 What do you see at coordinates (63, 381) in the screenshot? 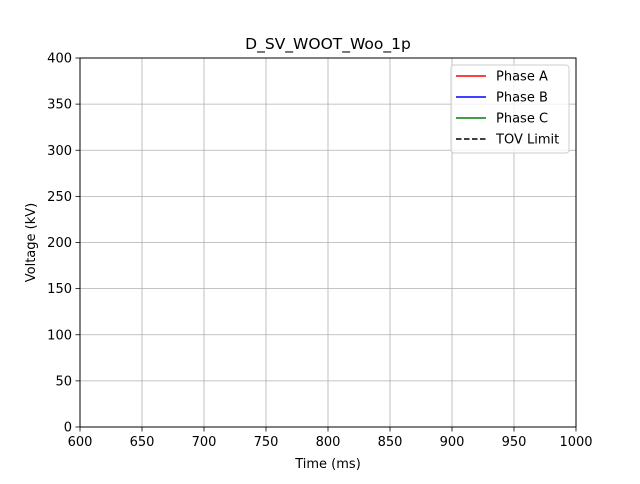
I see `y-tick-label: 50` at bounding box center [63, 381].